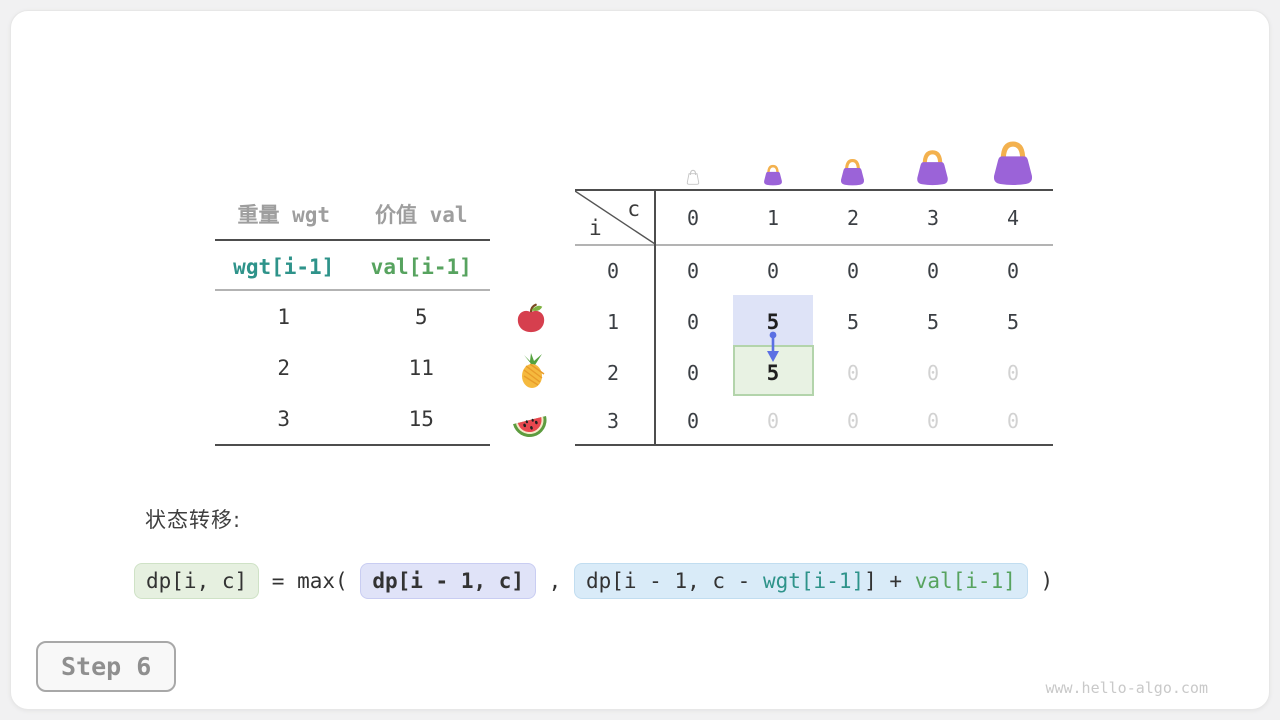  What do you see at coordinates (965, 581) in the screenshot?
I see `arg2-val: val[i-1]` at bounding box center [965, 581].